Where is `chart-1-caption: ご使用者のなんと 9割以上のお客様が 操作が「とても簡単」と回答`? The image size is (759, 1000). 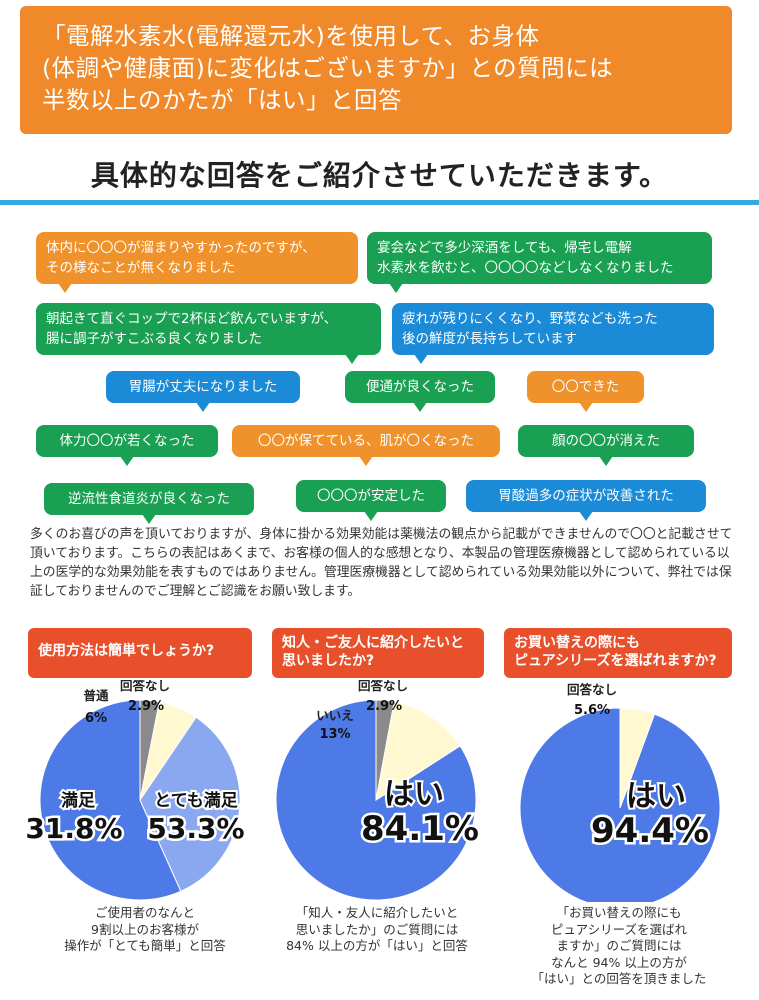 chart-1-caption: ご使用者のなんと 9割以上のお客様が 操作が「とても簡単」と回答 is located at coordinates (145, 929).